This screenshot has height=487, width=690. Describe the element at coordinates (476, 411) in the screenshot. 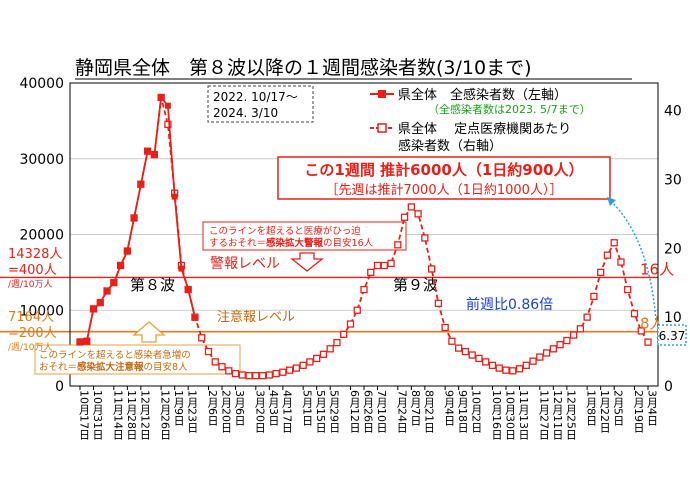

I see `x-tick-label-25: 10月2日` at that location.